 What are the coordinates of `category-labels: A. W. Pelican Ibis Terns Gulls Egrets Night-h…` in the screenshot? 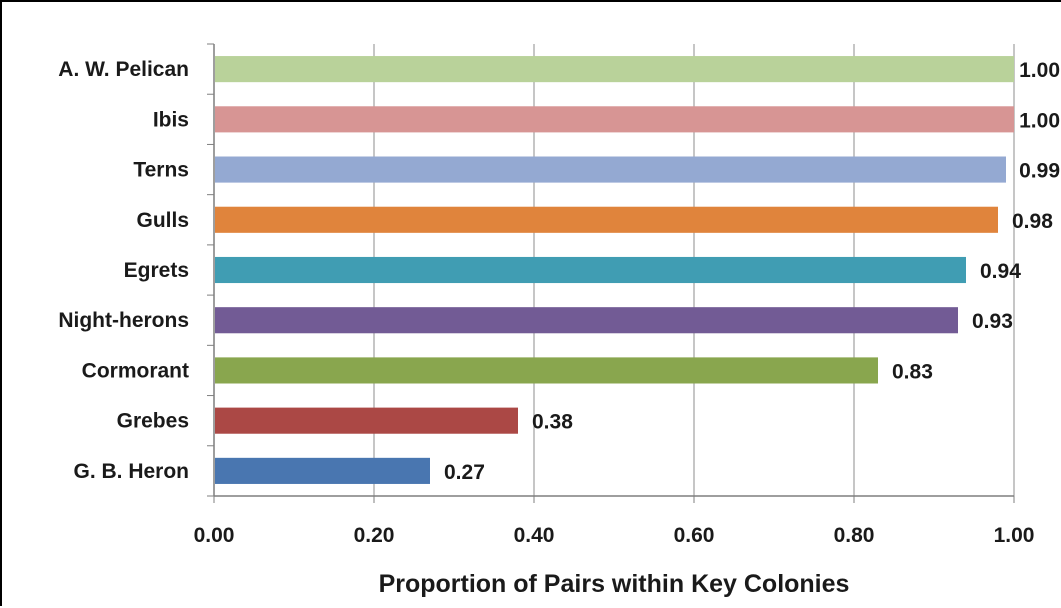 It's located at (123, 270).